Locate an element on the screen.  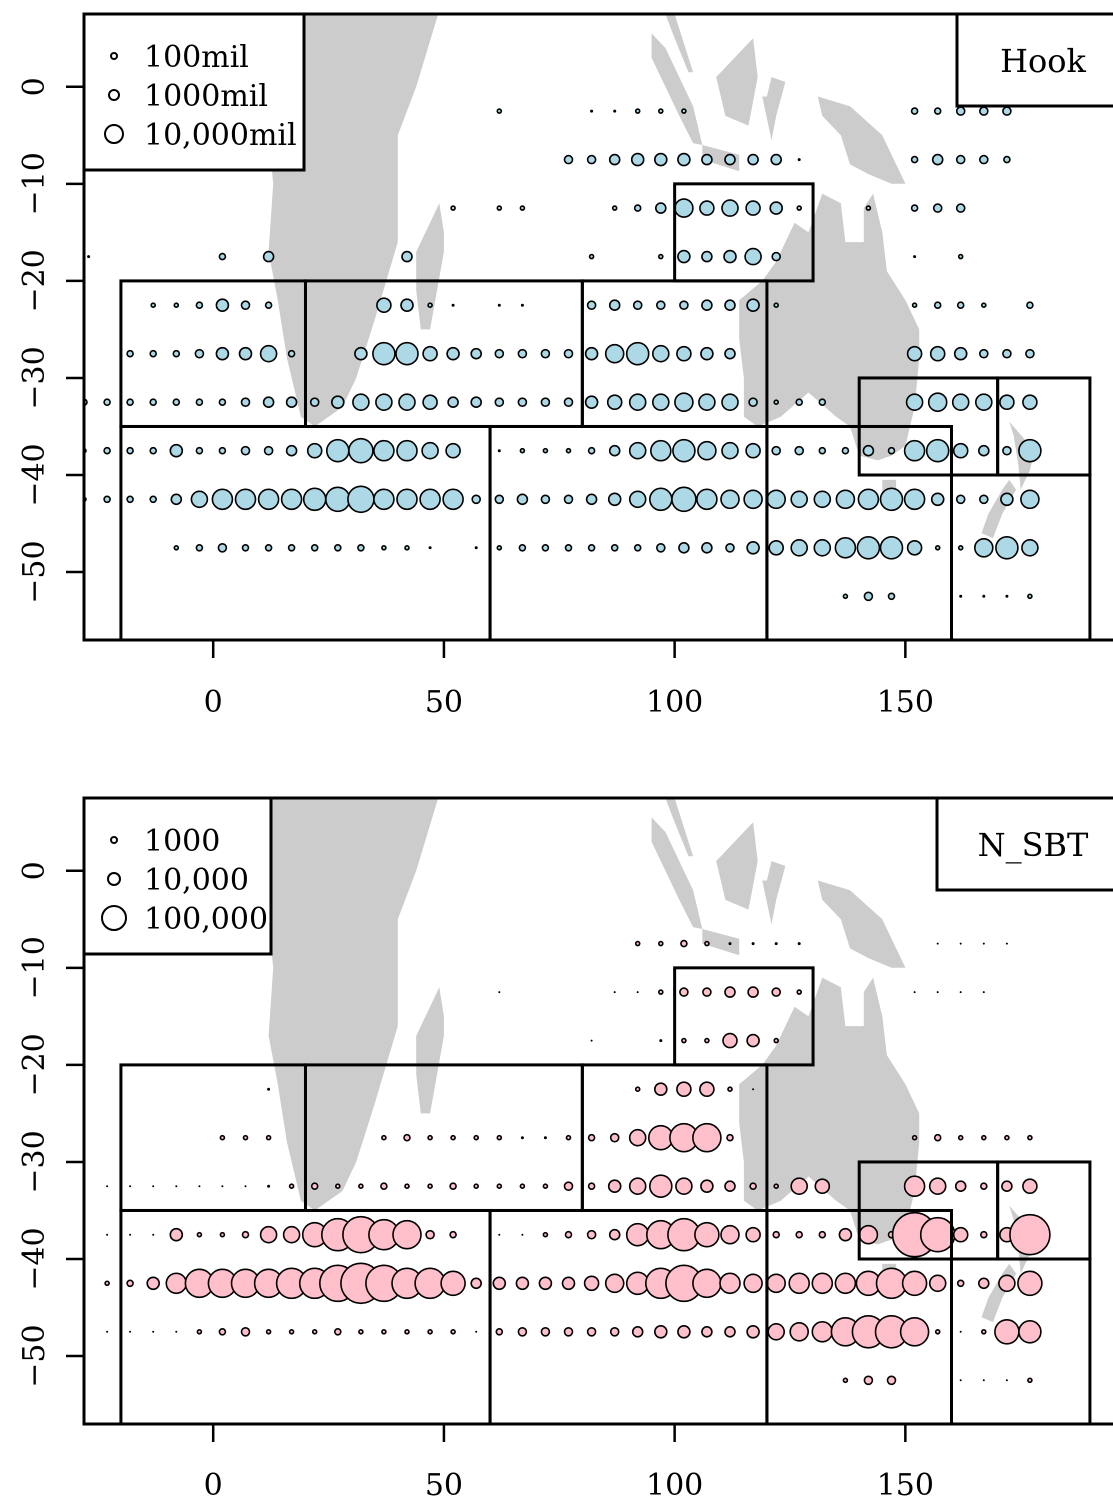
legend-symbol is located at coordinates (114, 918).